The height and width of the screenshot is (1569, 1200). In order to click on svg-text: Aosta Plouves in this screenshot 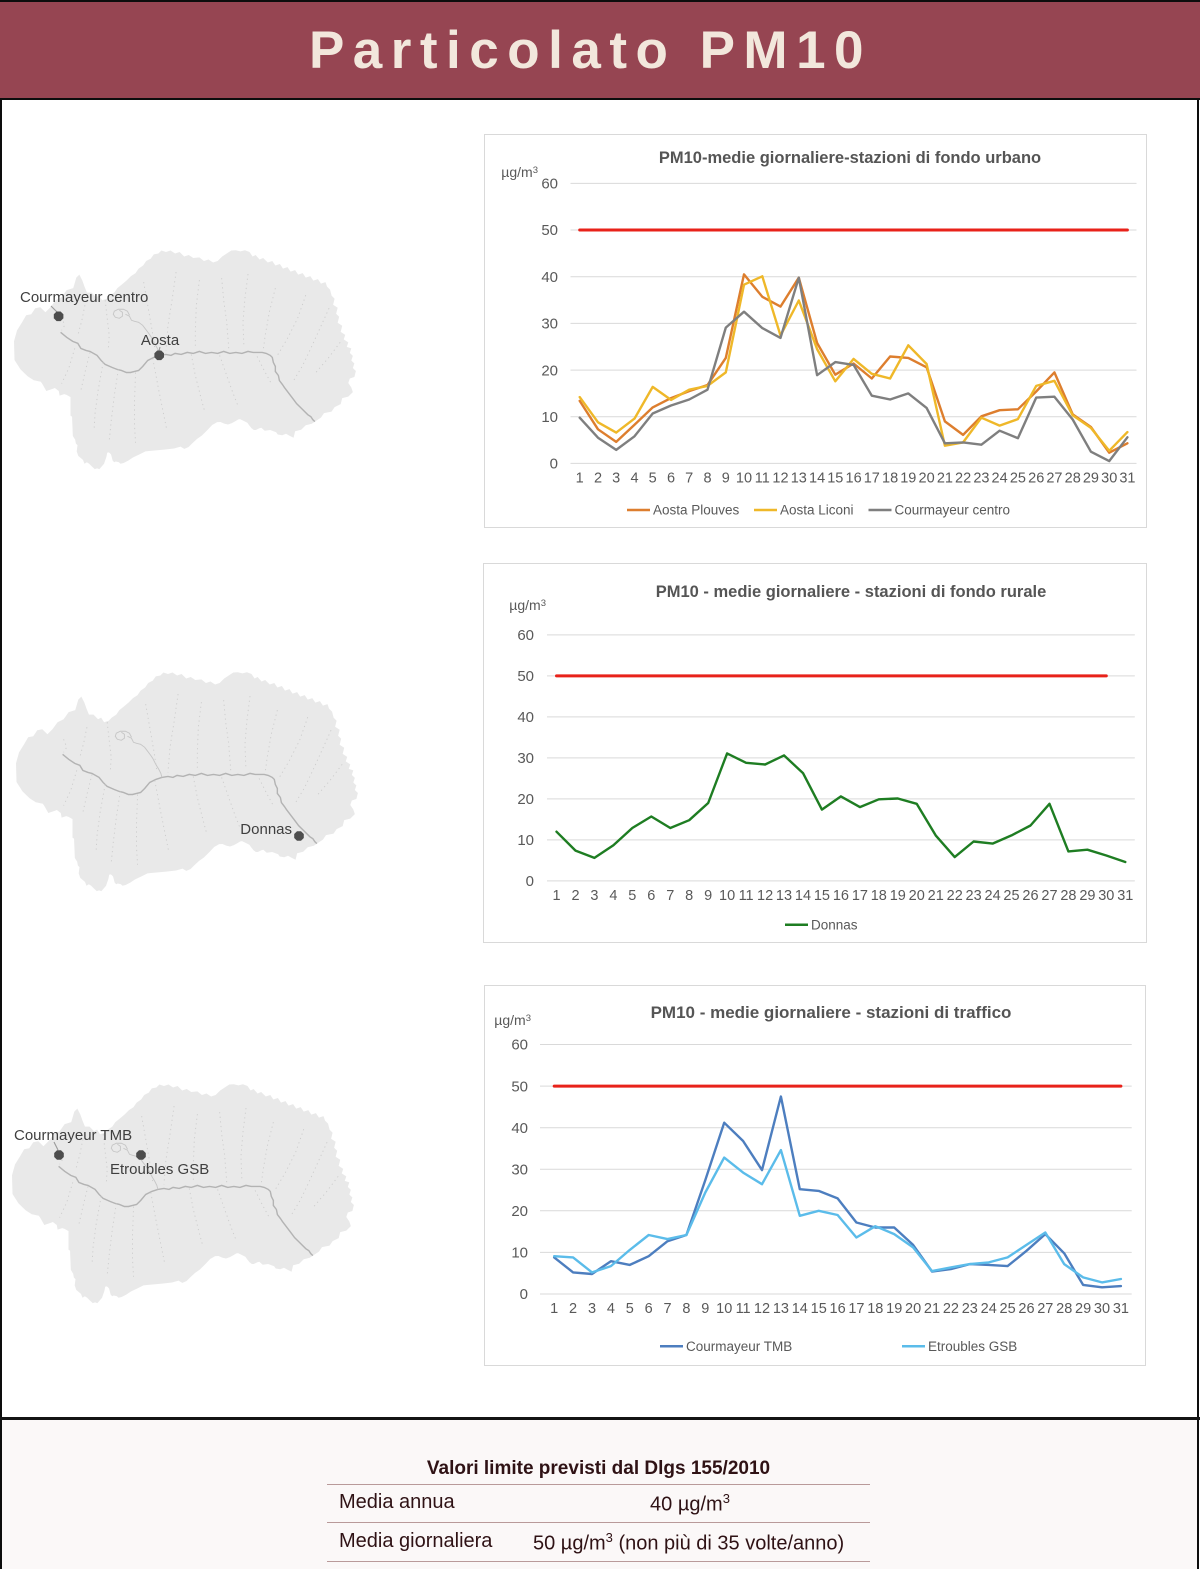, I will do `click(696, 510)`.